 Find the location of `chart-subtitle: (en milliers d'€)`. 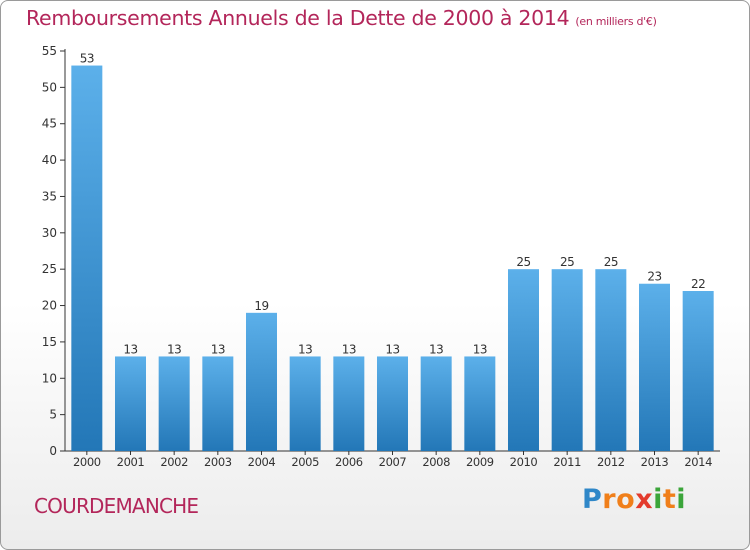

chart-subtitle: (en milliers d'€) is located at coordinates (616, 21).